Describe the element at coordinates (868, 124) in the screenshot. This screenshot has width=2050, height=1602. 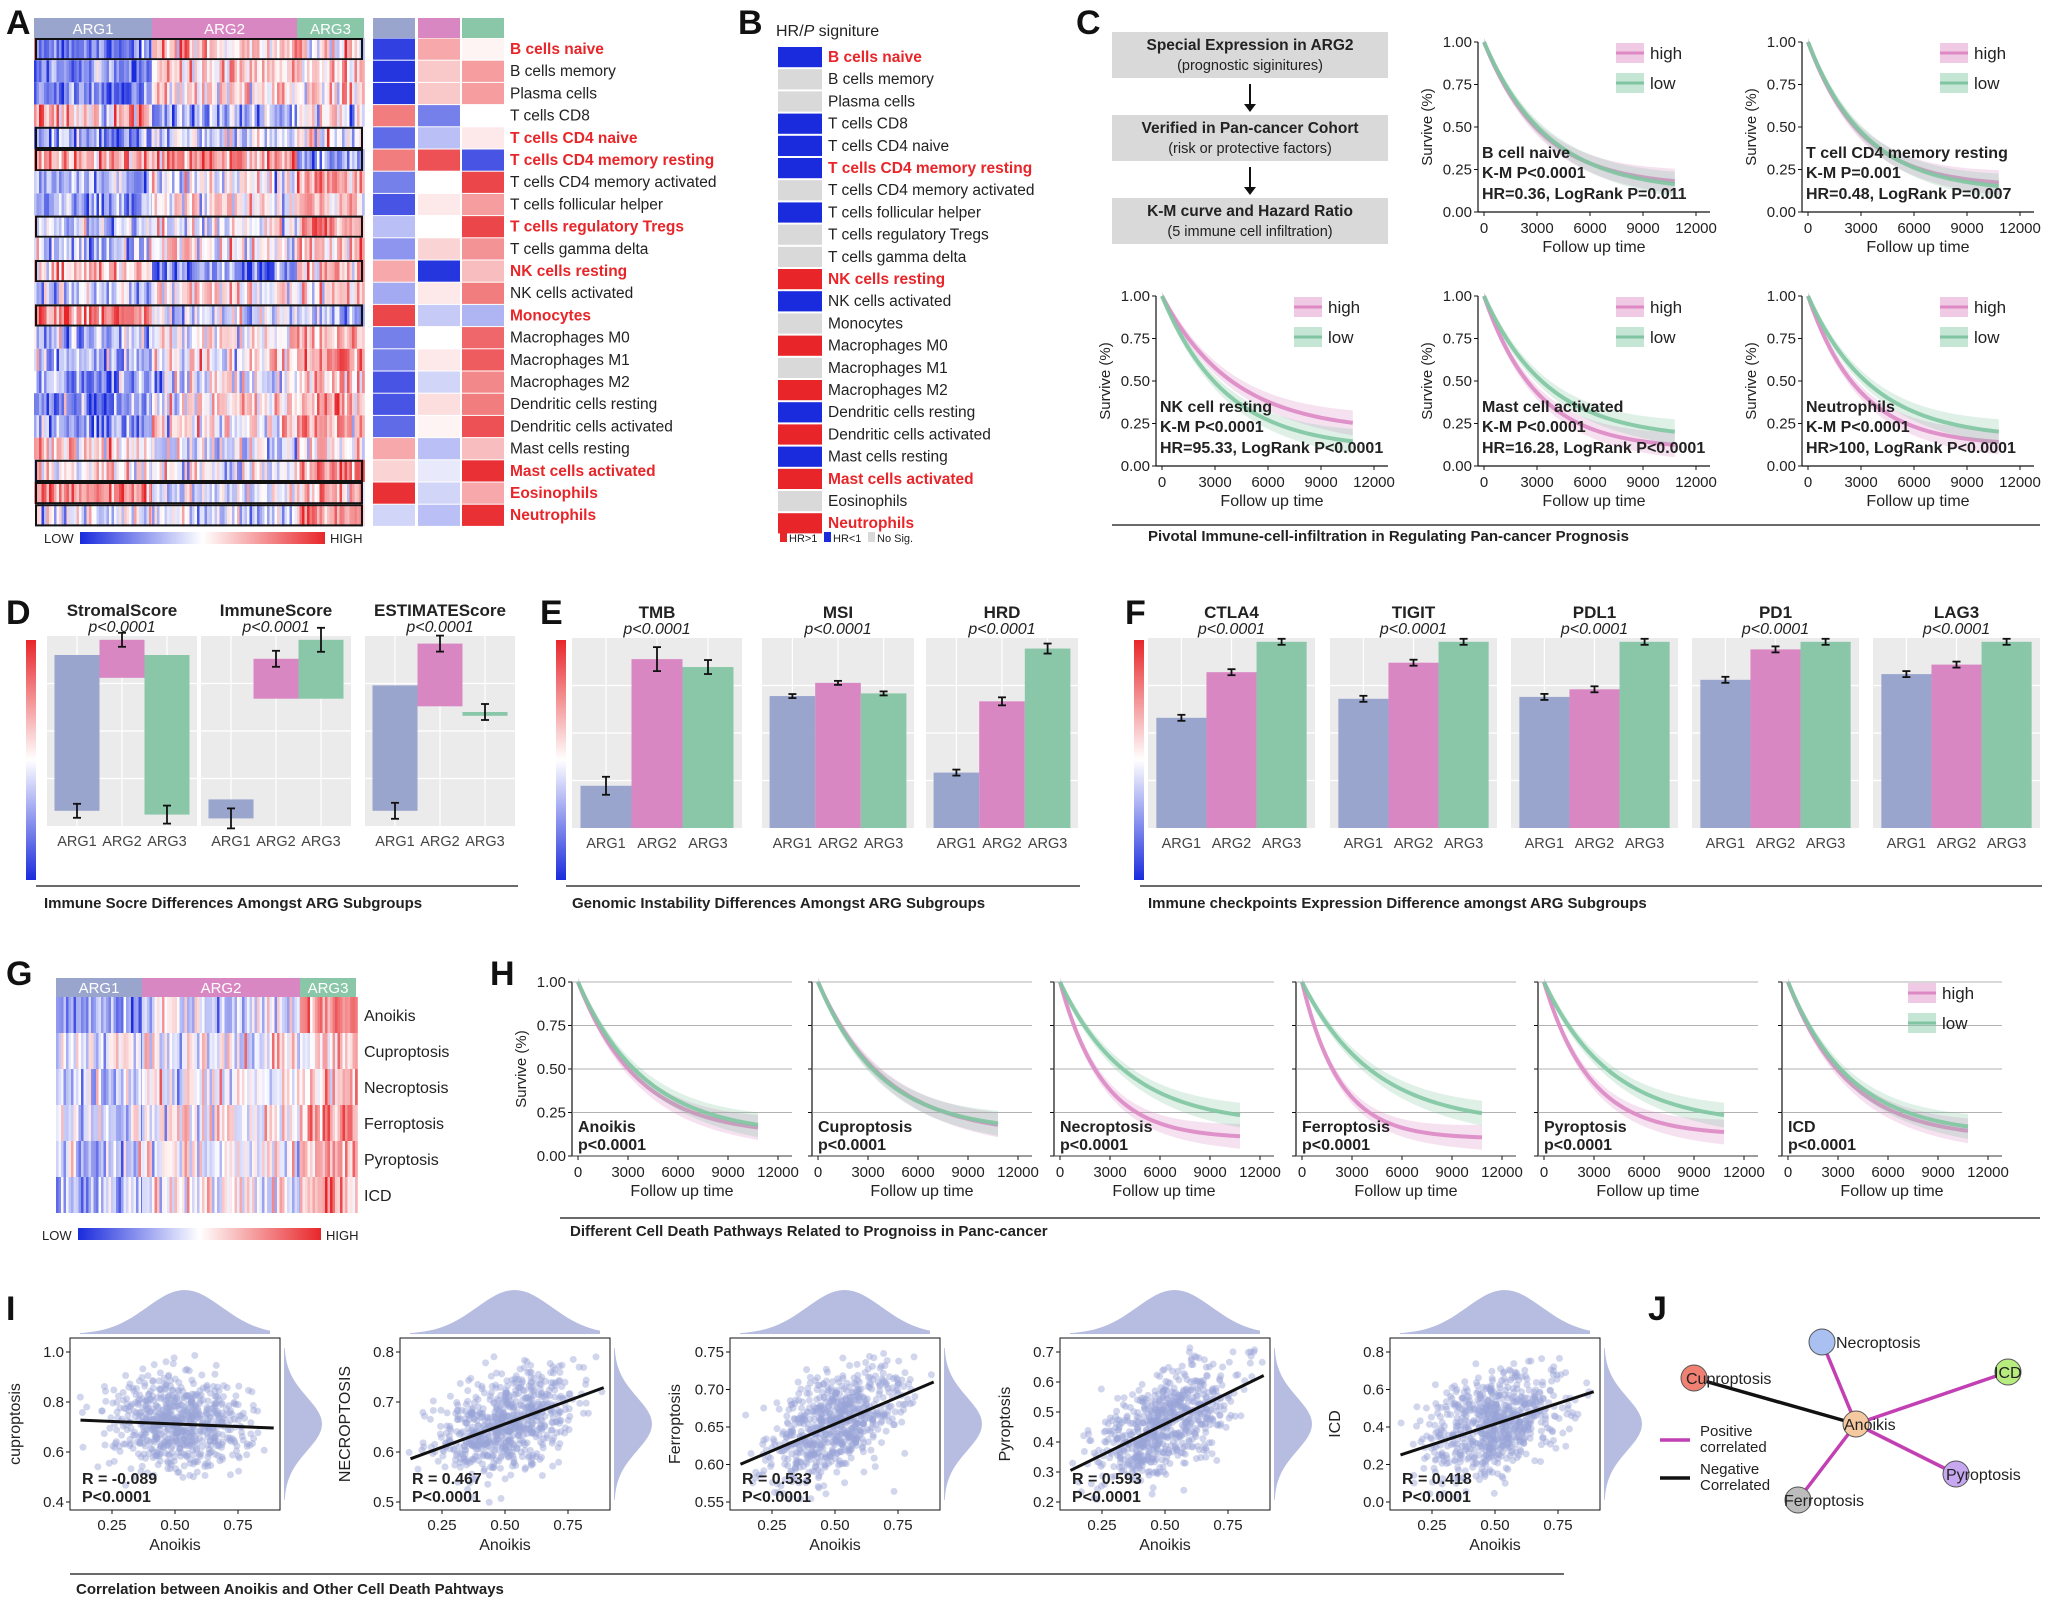
I see `hr-row-label: T cells CD8` at that location.